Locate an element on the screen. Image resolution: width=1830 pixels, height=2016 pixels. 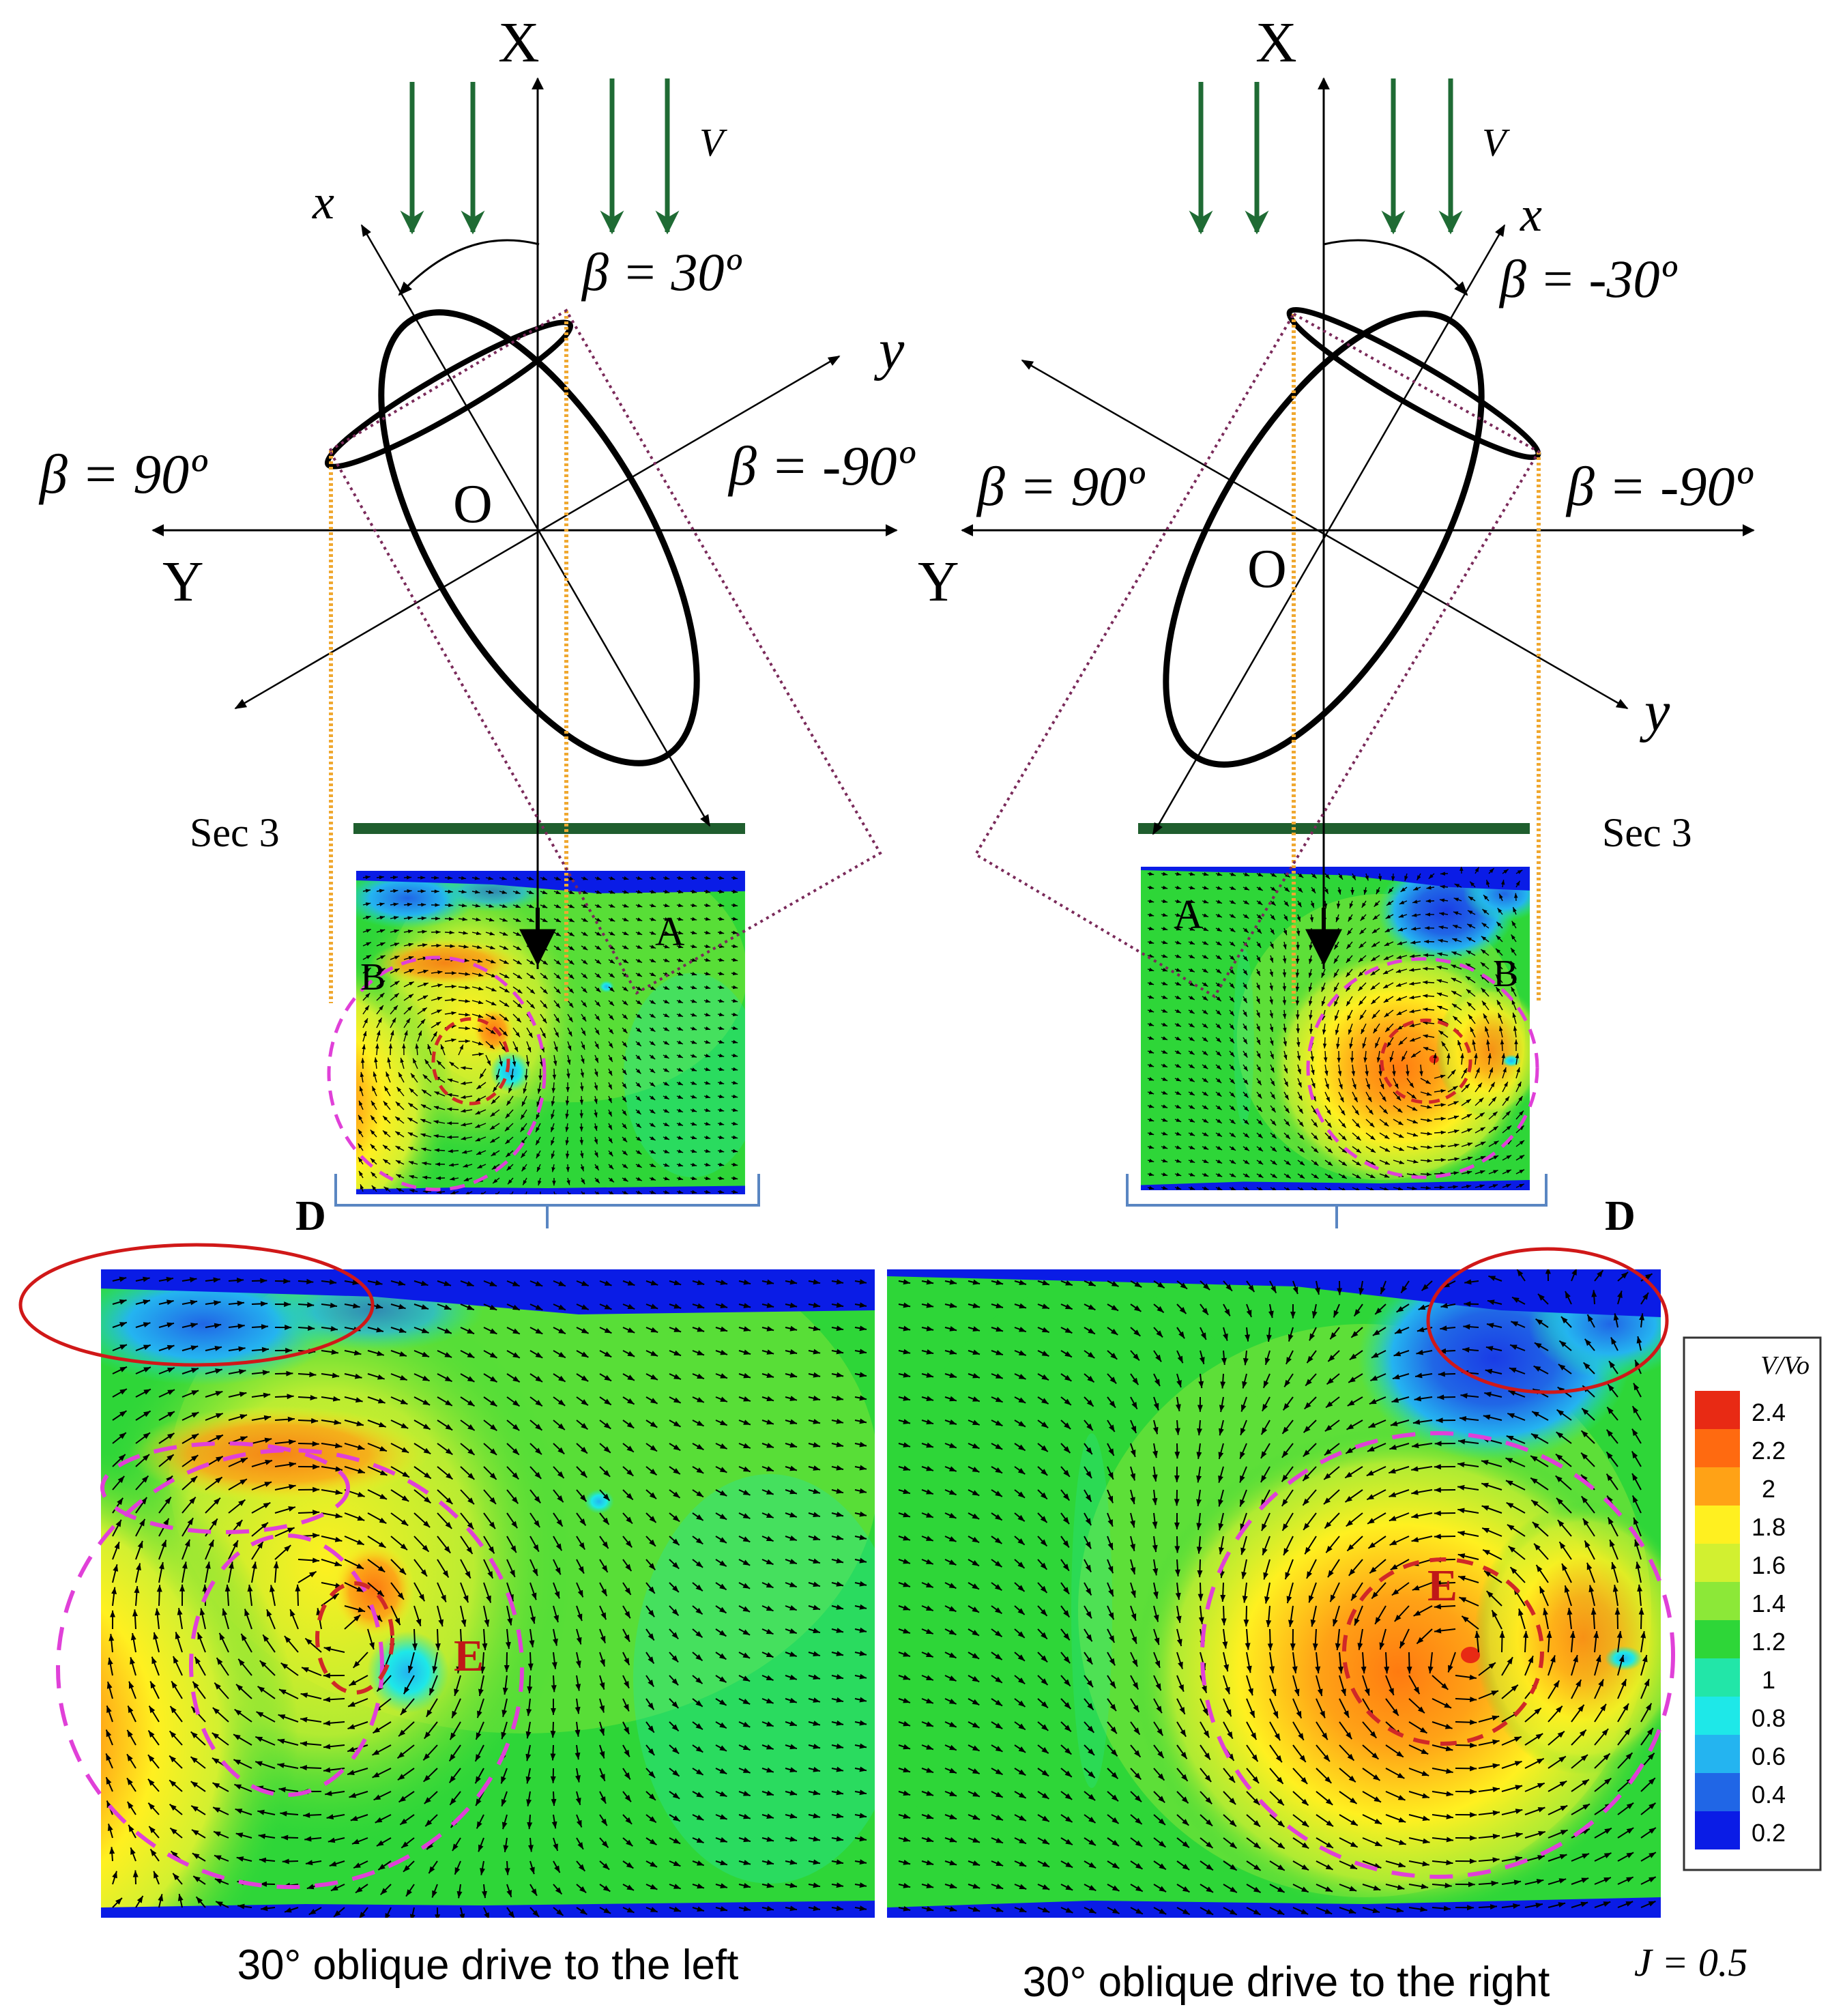
label-Y-left: Y is located at coordinates (183, 582).